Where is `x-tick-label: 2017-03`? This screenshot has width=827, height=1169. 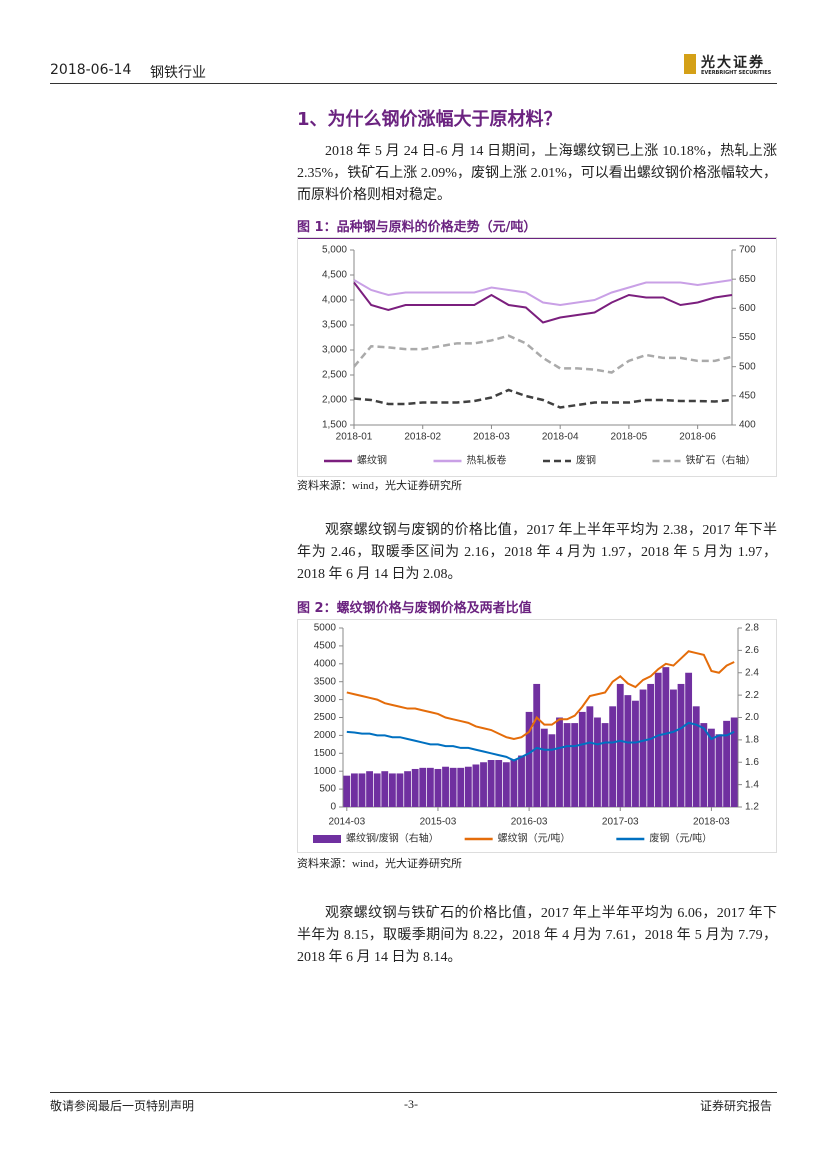 x-tick-label: 2017-03 is located at coordinates (620, 822).